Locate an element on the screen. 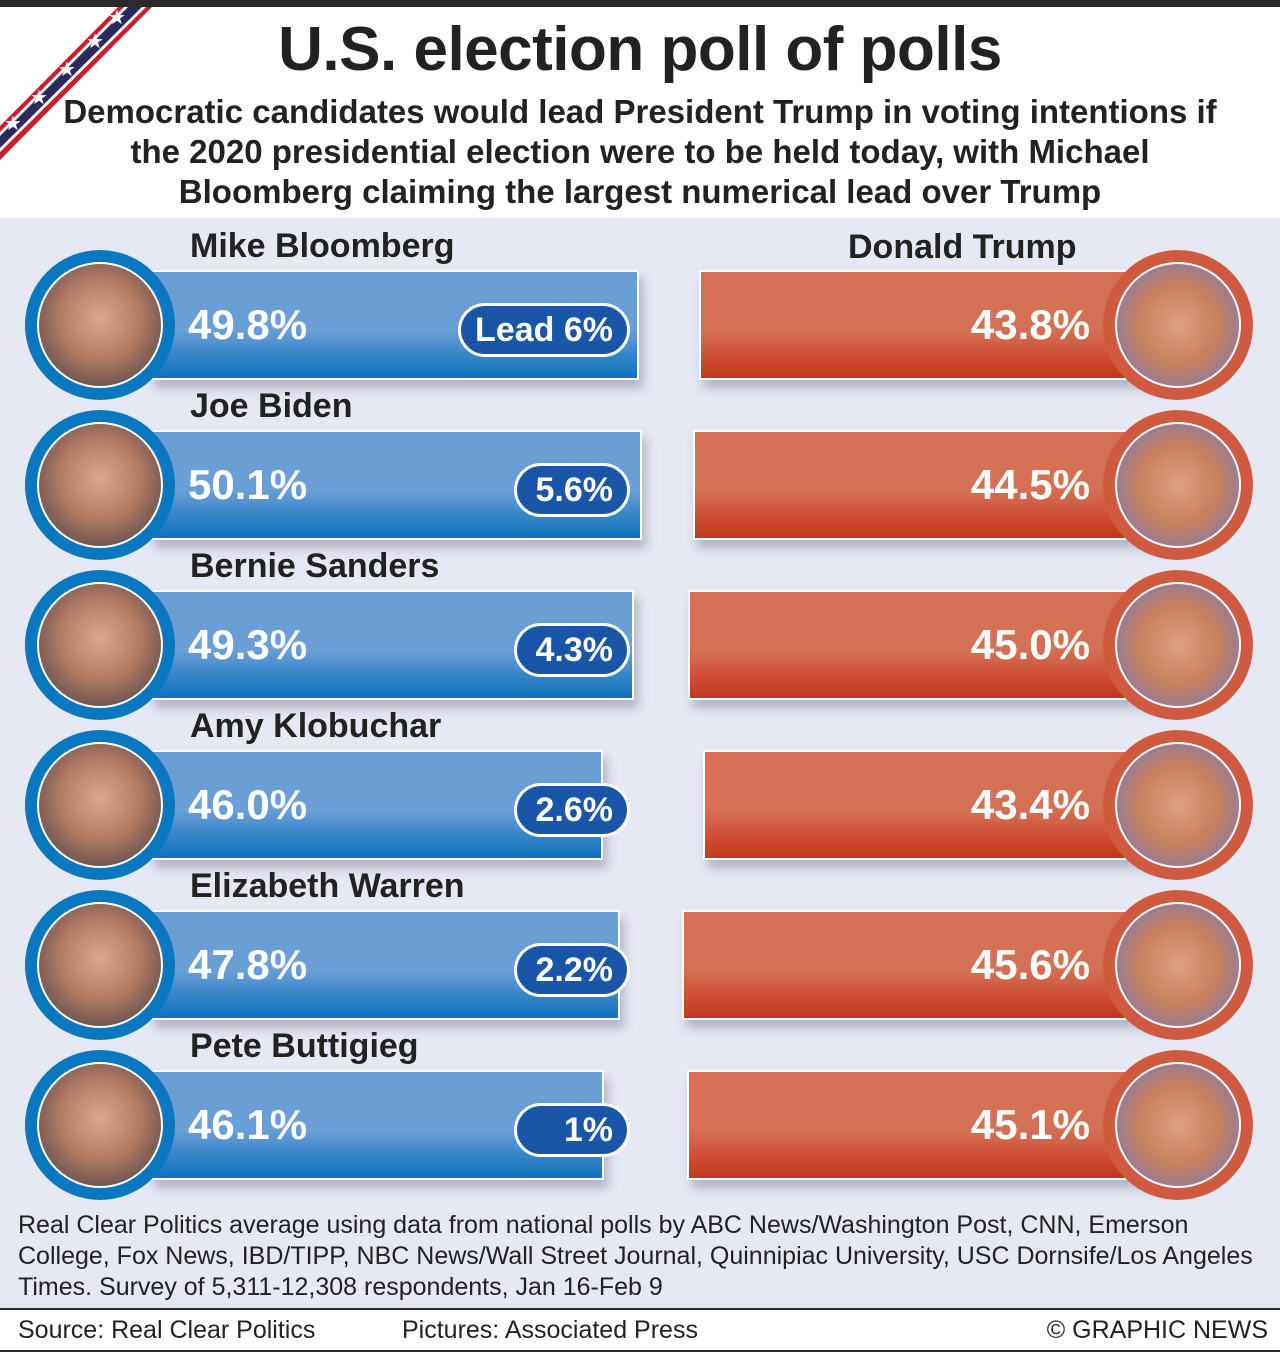 This screenshot has height=1360, width=1280. title: U.S. election poll of polls is located at coordinates (640, 49).